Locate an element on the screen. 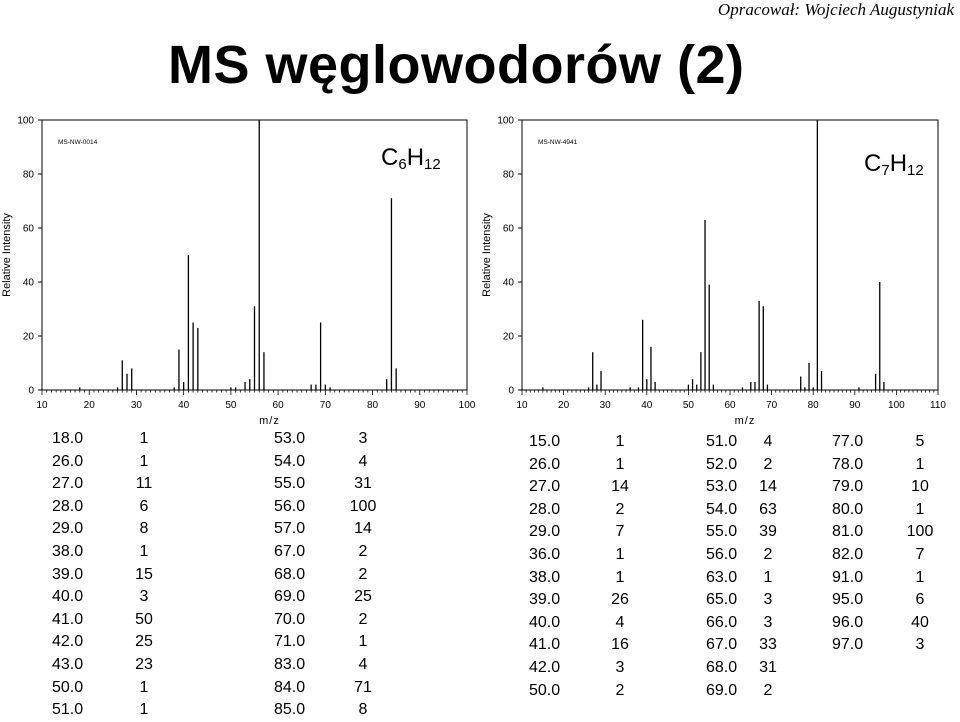 The height and width of the screenshot is (722, 960). mz-value: 55.0 is located at coordinates (722, 532).